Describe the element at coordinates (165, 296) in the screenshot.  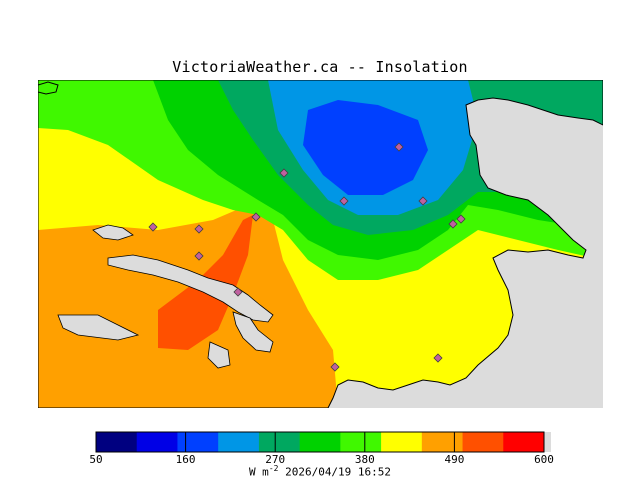
I see `inlets` at that location.